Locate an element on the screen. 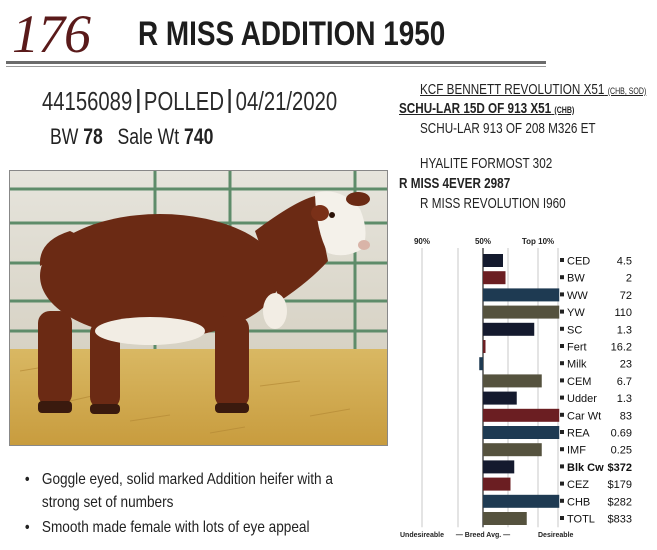 The image size is (657, 550). footer-desirable: Desireable is located at coordinates (556, 535).